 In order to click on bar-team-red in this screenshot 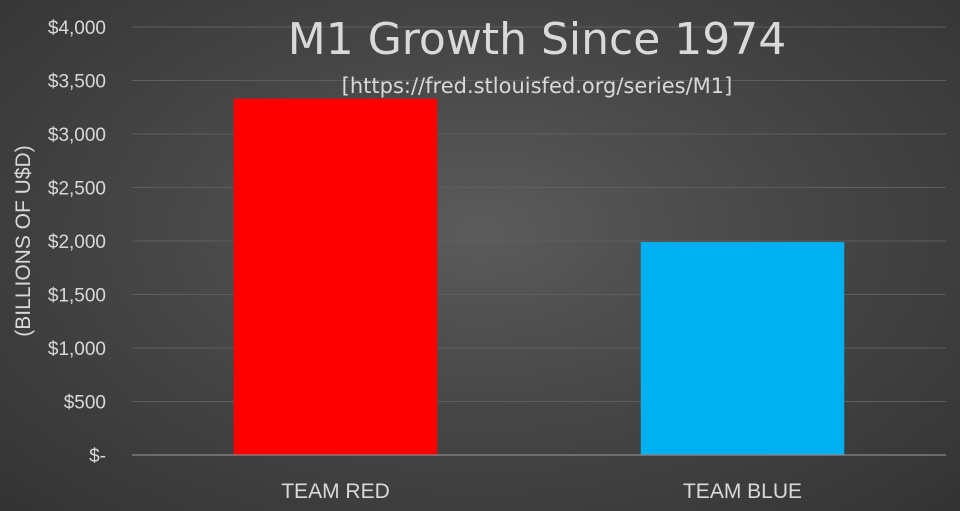, I will do `click(335, 276)`.